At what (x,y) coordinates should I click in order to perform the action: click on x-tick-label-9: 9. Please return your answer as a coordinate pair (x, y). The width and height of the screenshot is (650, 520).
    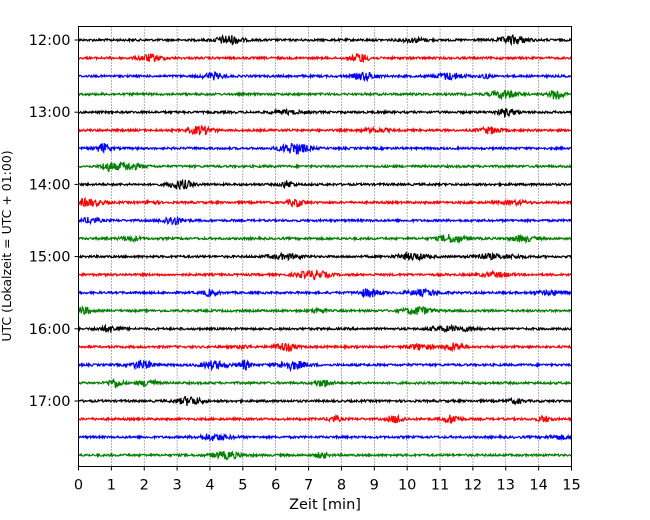
    Looking at the image, I should click on (374, 486).